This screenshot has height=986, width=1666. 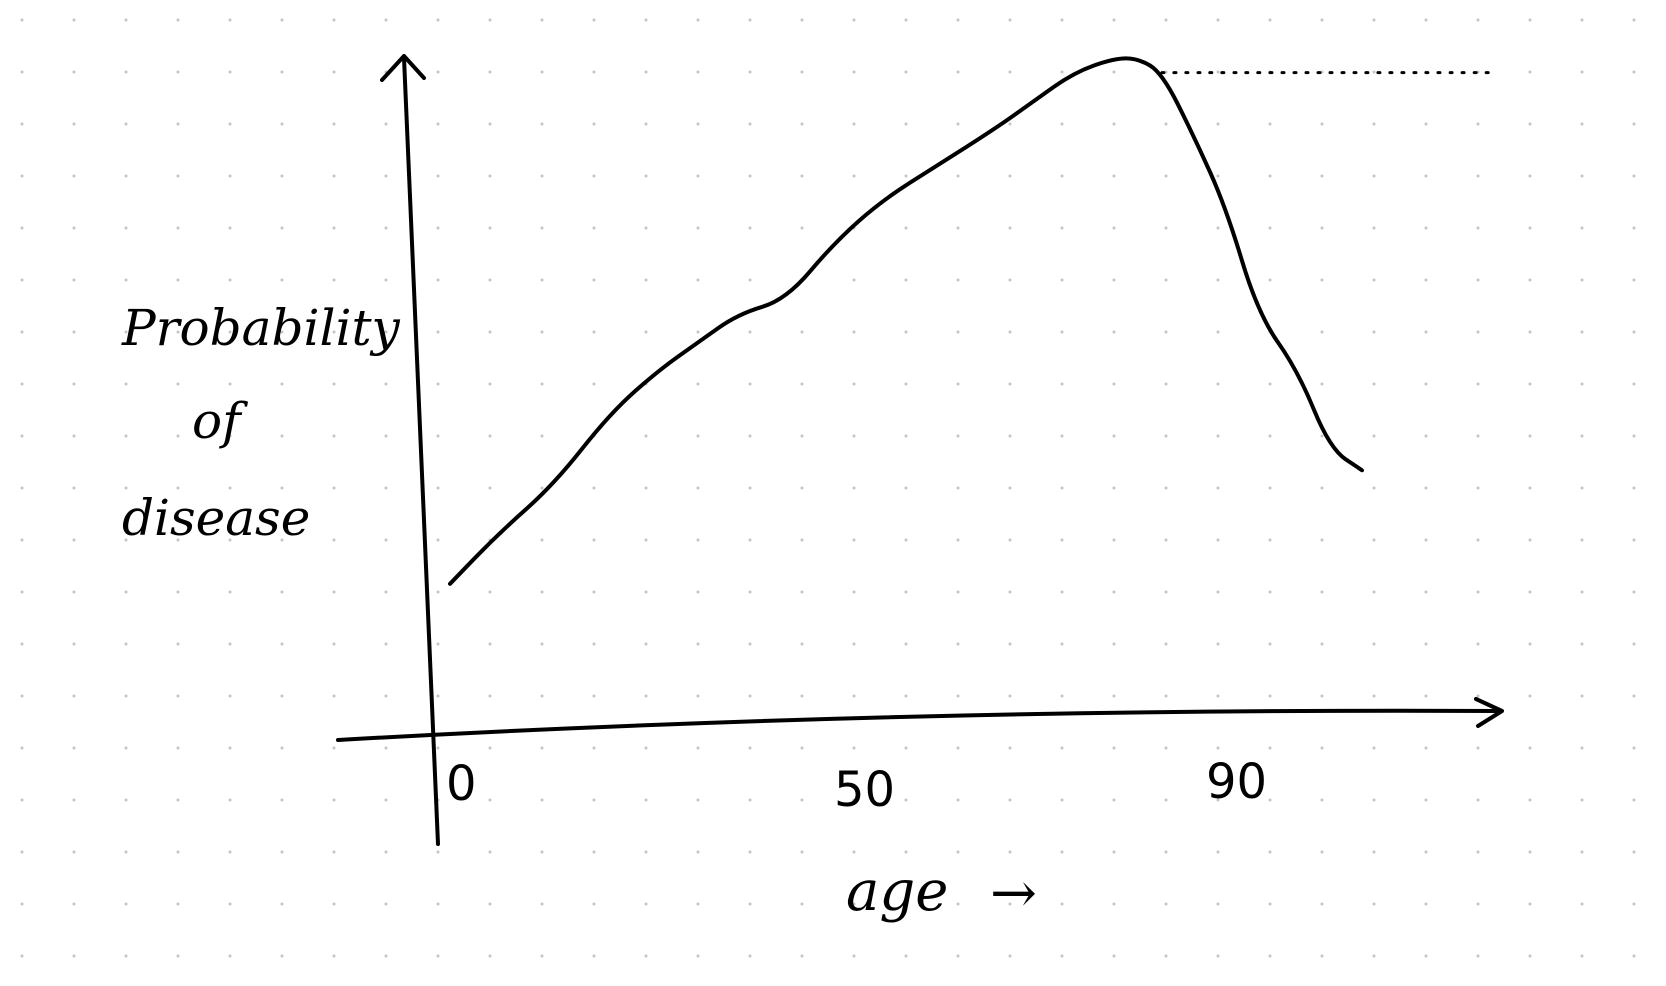 I want to click on x-axis-label: age, so click(x=897, y=891).